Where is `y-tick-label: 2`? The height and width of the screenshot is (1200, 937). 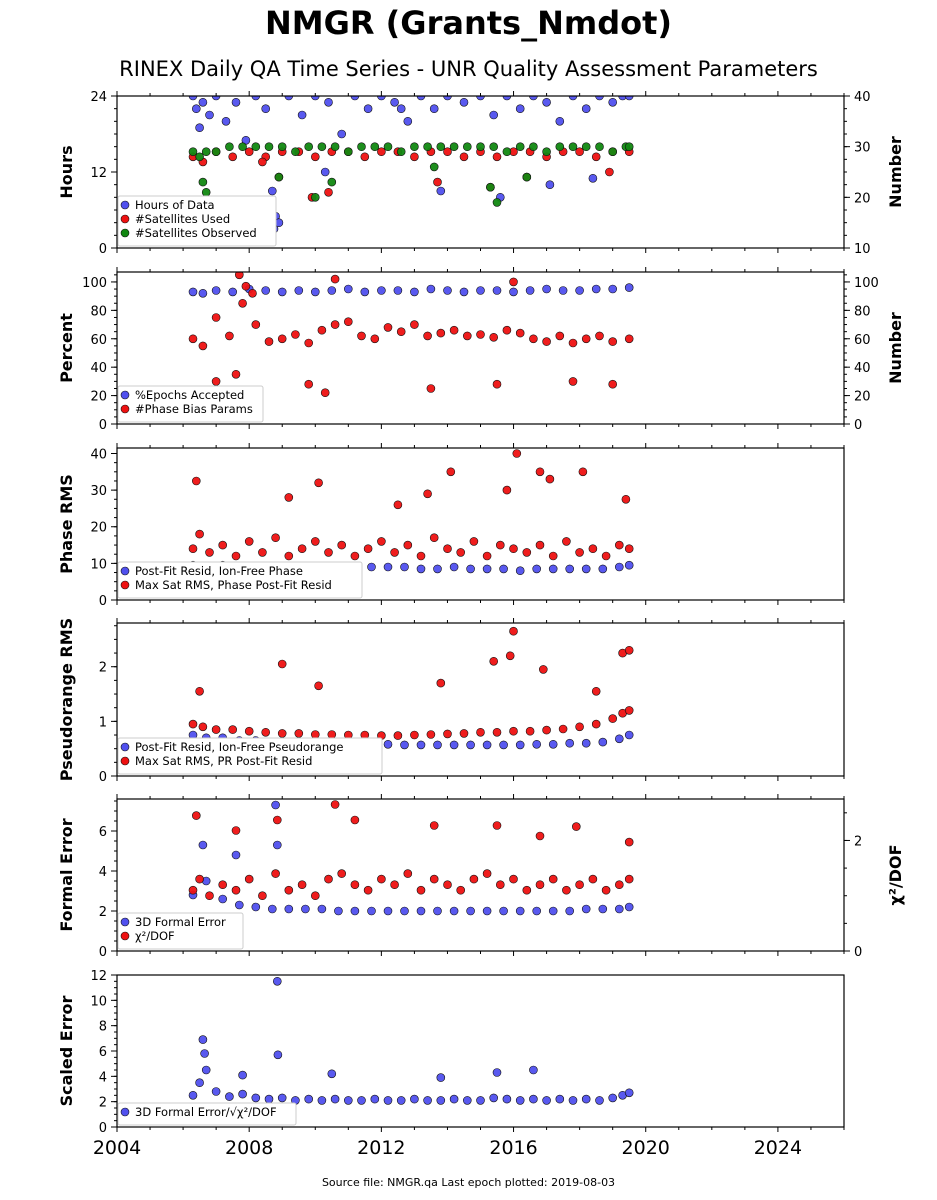
y-tick-label: 2 is located at coordinates (103, 1103).